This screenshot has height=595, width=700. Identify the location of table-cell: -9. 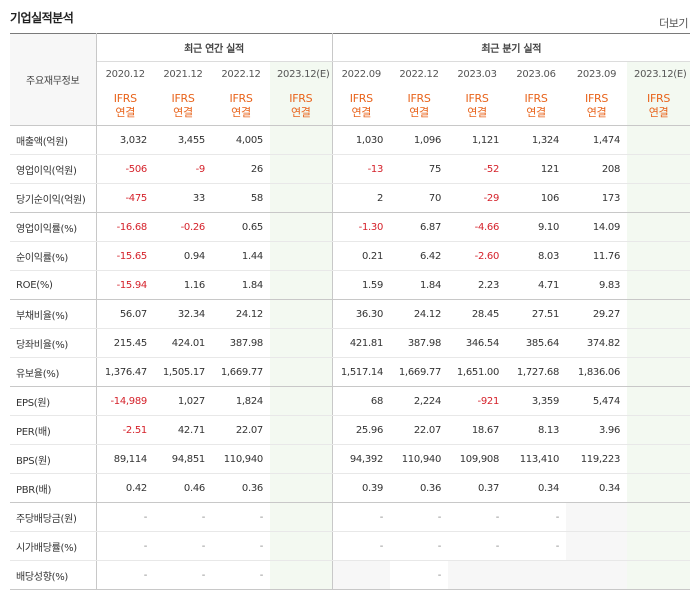
(183, 169).